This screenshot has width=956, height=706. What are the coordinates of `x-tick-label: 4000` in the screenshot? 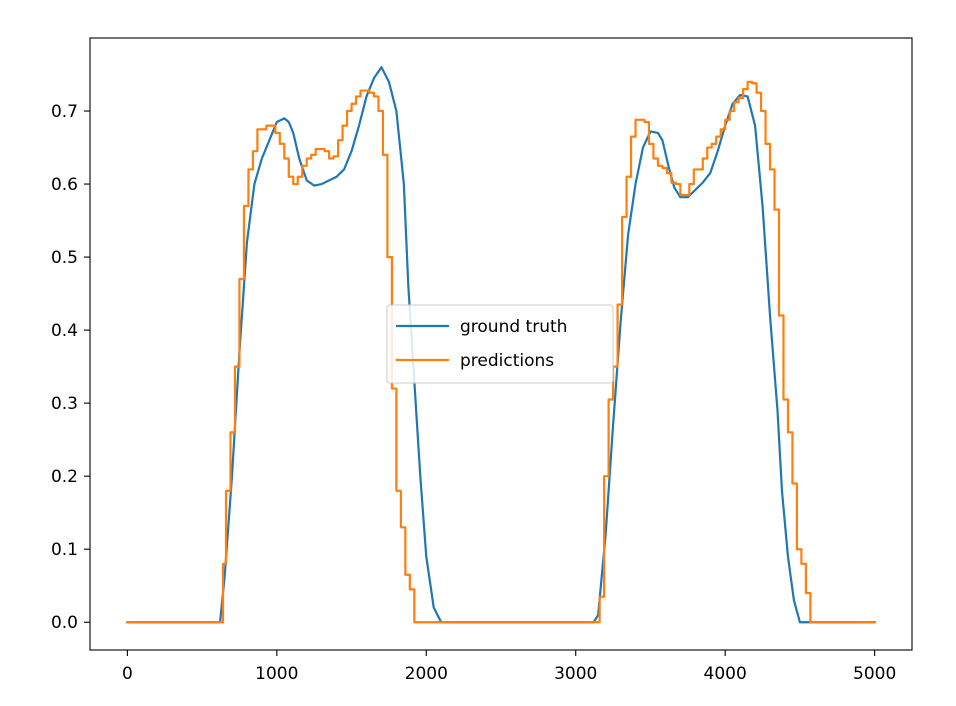 It's located at (725, 674).